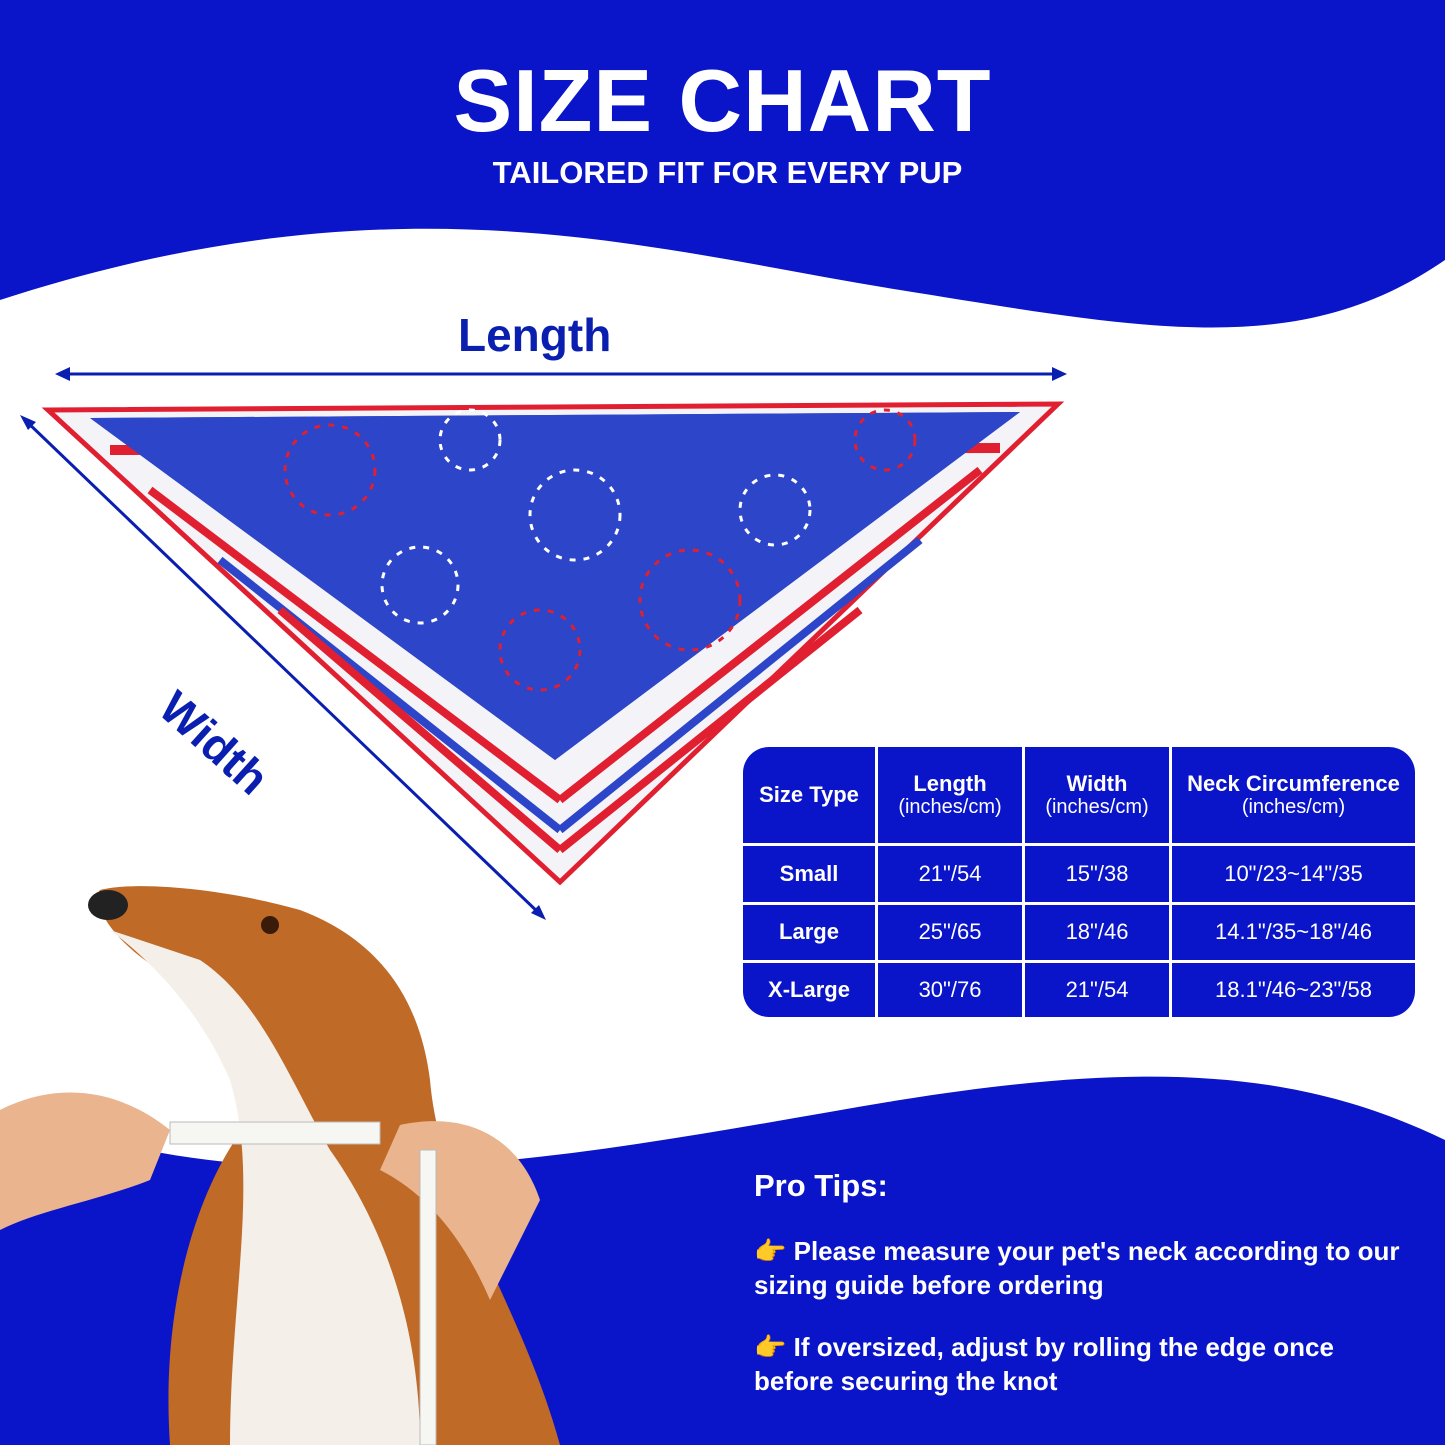  I want to click on header-title: Neck Circumference, so click(1293, 783).